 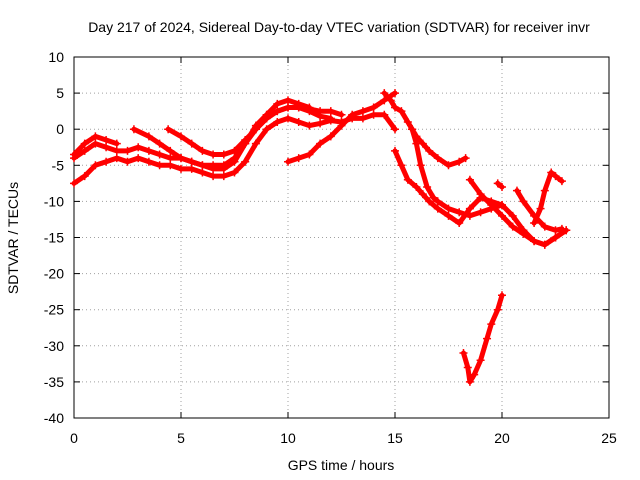 I want to click on y-tick-label: -15, so click(x=54, y=238).